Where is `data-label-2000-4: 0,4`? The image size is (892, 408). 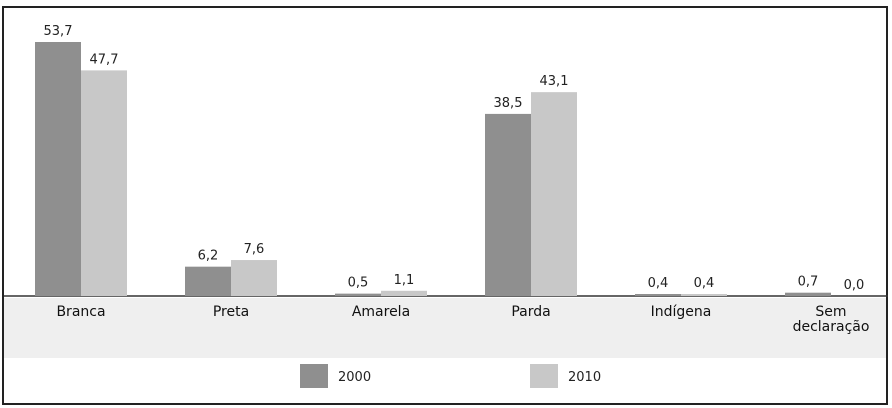 data-label-2000-4: 0,4 is located at coordinates (658, 283).